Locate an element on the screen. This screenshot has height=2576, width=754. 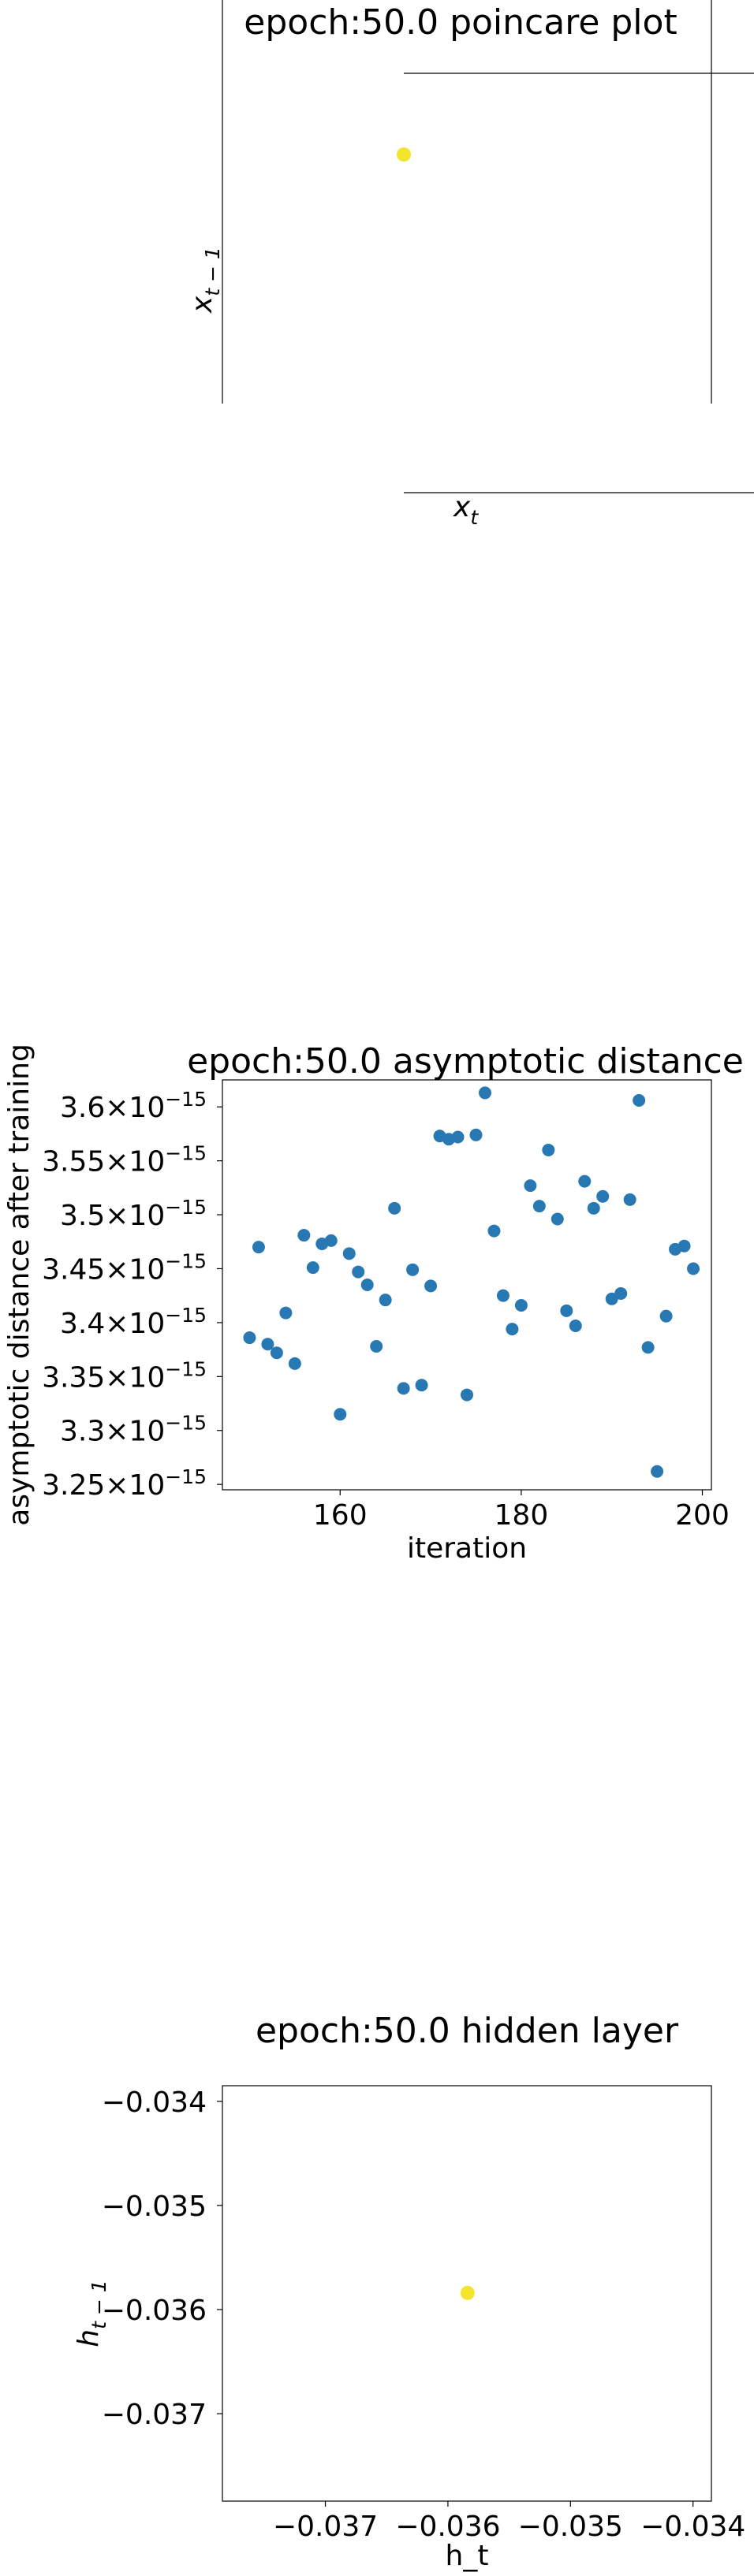
asymptotic-plot-frame is located at coordinates (467, 1285).